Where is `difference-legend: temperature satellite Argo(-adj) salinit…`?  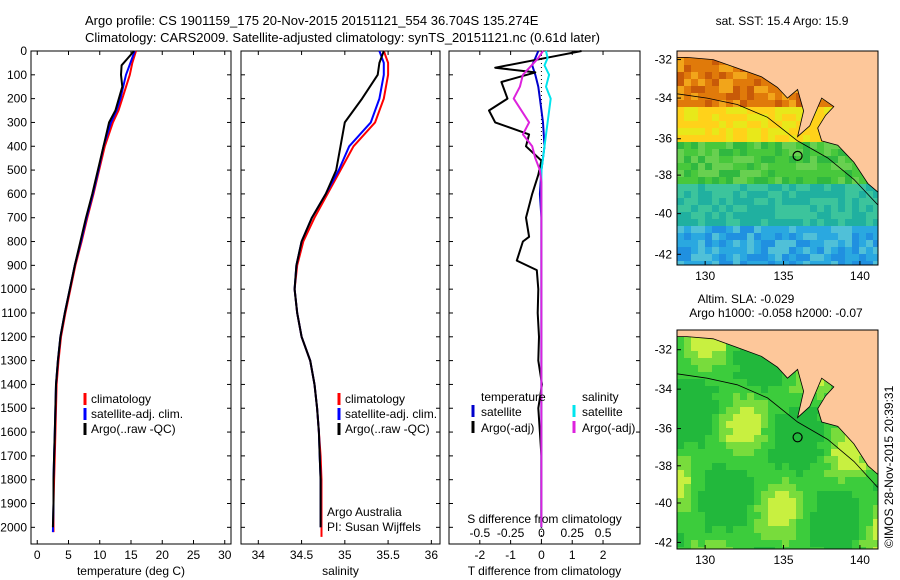 difference-legend: temperature satellite Argo(-adj) salinit… is located at coordinates (553, 412).